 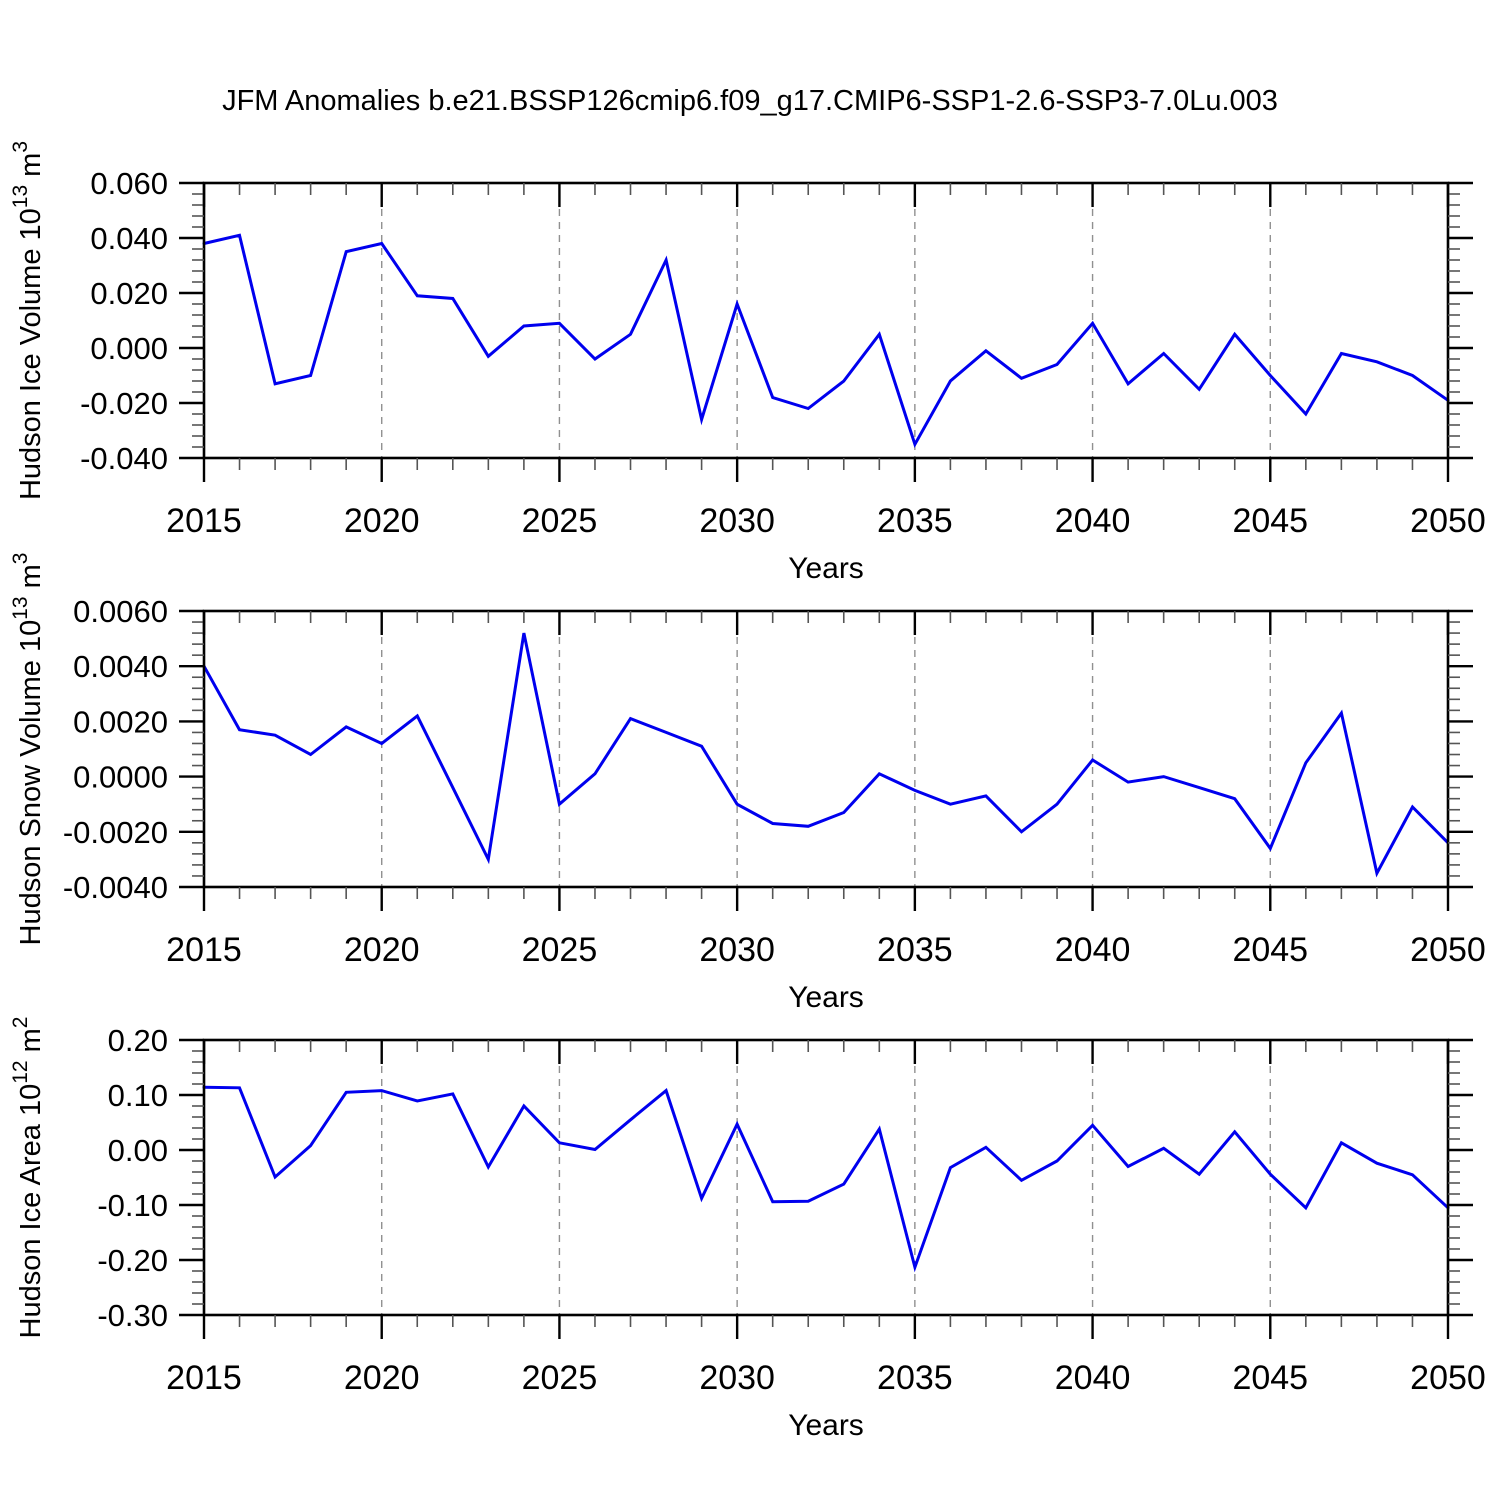 I want to click on y-tick-label: -0.020, so click(x=124, y=403).